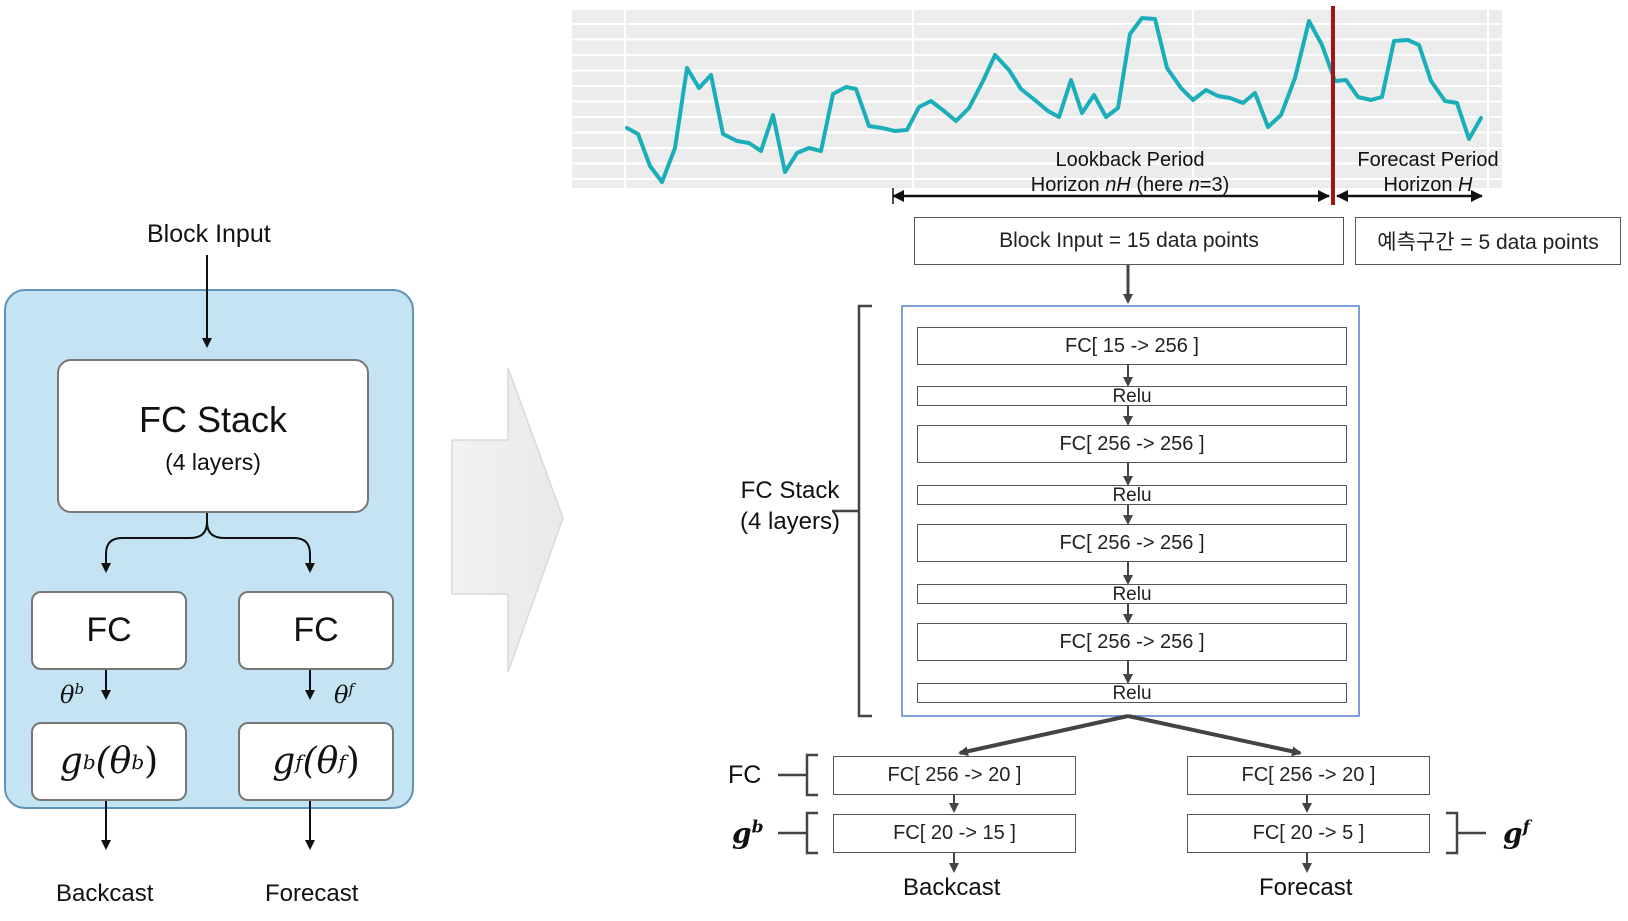 This screenshot has width=1628, height=921. Describe the element at coordinates (1306, 887) in the screenshot. I see `right-forecast-label: Forecast` at that location.